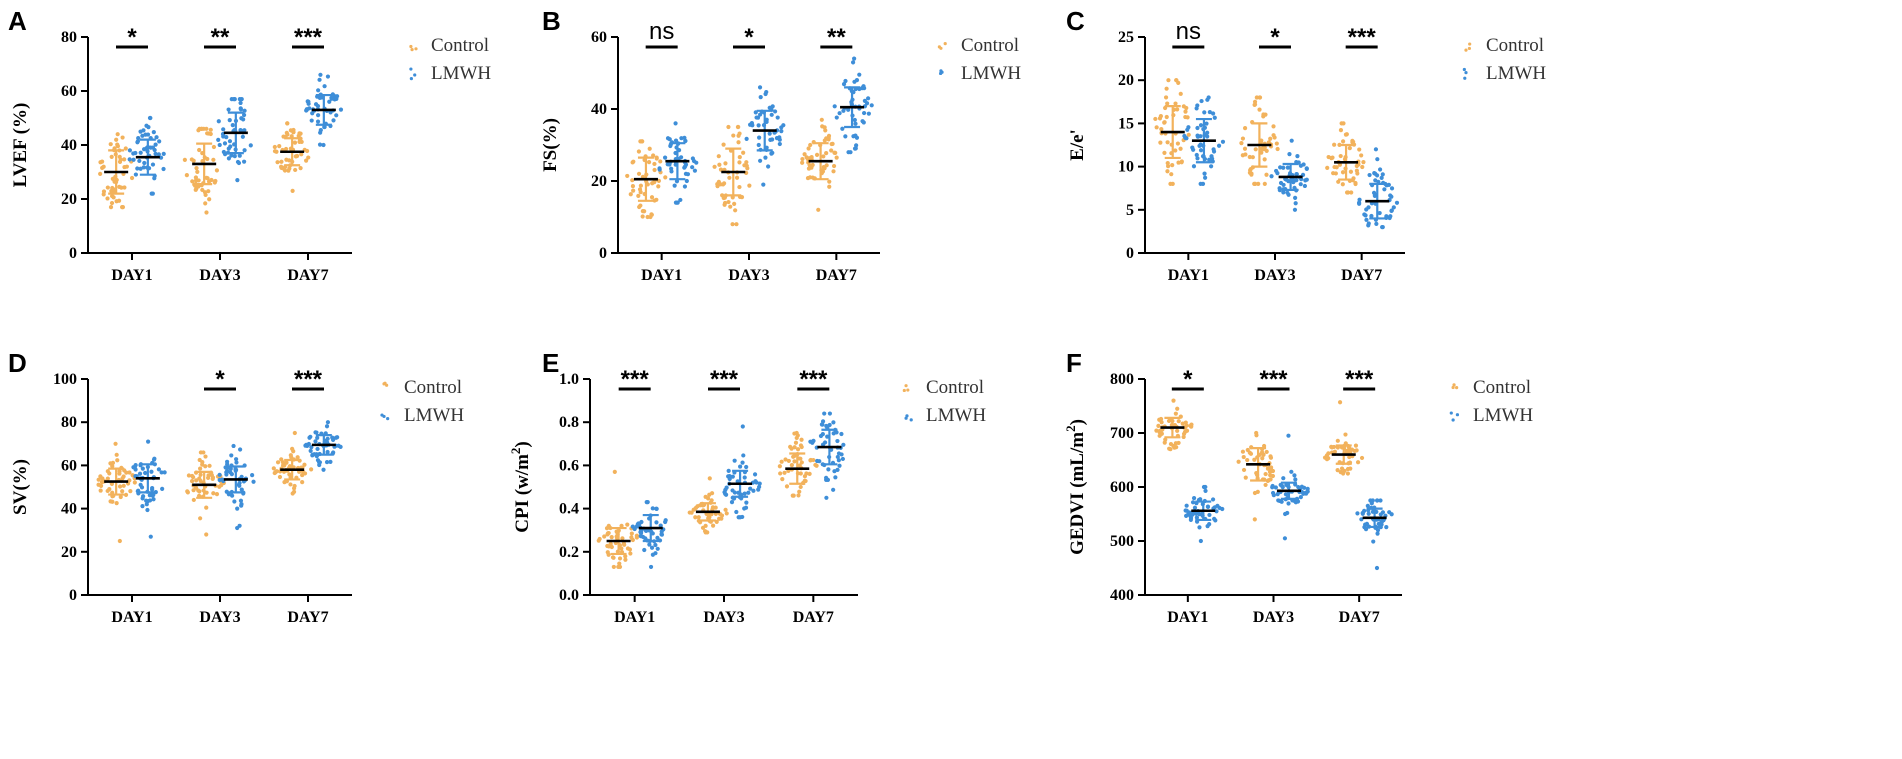 Image resolution: width=1902 pixels, height=759 pixels. Describe the element at coordinates (813, 379) in the screenshot. I see `significance-label: ***` at that location.